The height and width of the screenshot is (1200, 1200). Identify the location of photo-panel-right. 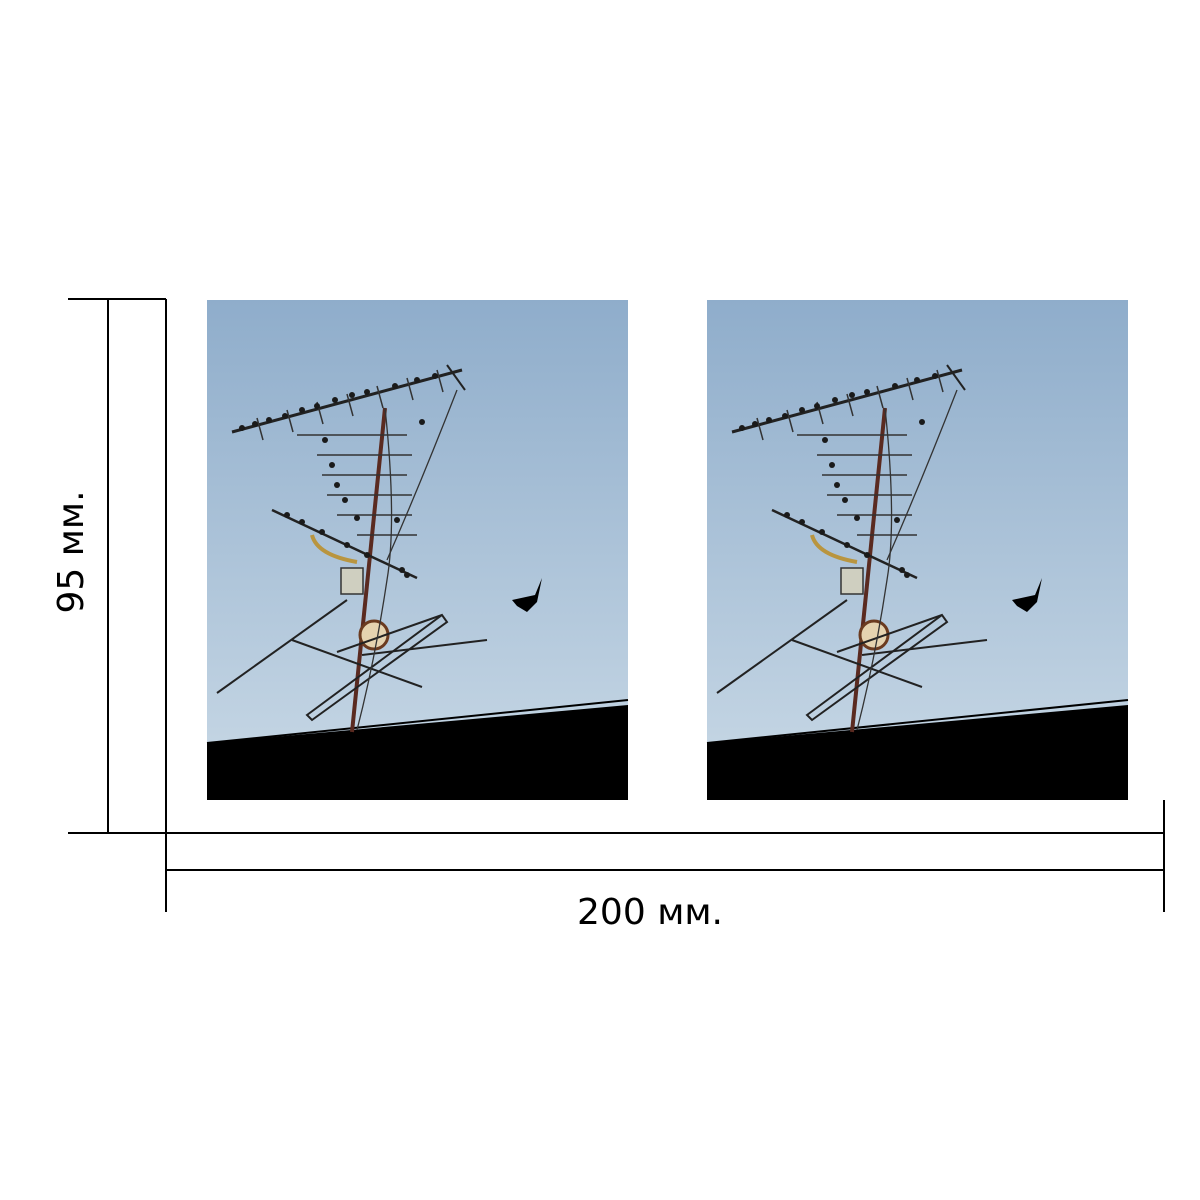
(917, 550).